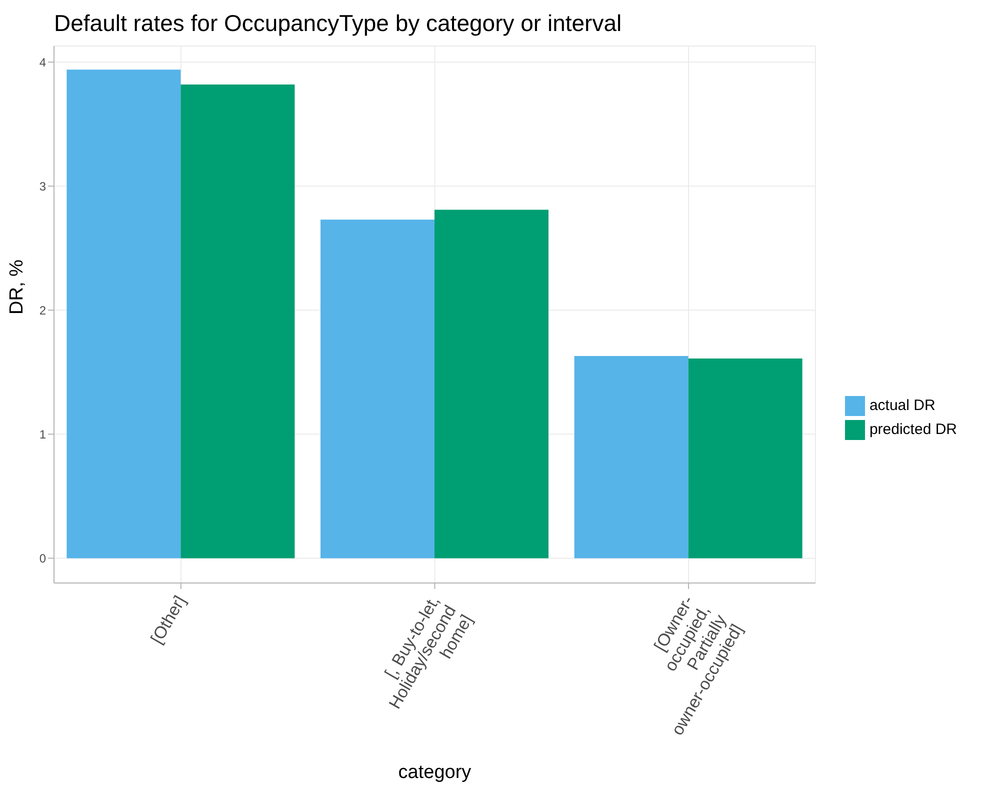 The image size is (995, 800). What do you see at coordinates (42, 62) in the screenshot?
I see `y-tick-label: 4` at bounding box center [42, 62].